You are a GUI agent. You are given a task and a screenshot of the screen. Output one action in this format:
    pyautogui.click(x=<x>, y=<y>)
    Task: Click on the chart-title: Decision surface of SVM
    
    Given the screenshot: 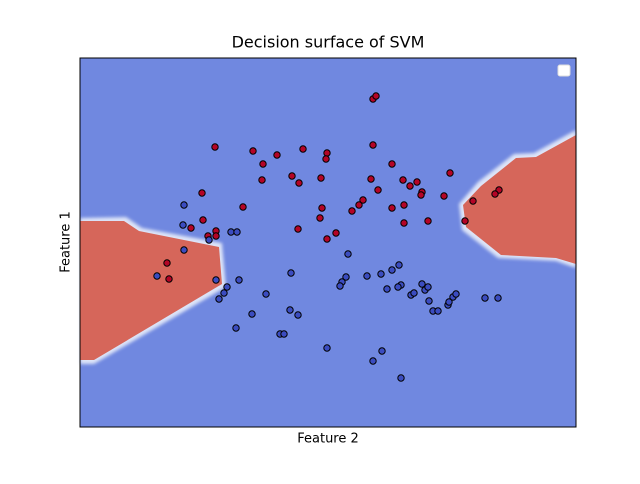 What is the action you would take?
    pyautogui.click(x=328, y=42)
    